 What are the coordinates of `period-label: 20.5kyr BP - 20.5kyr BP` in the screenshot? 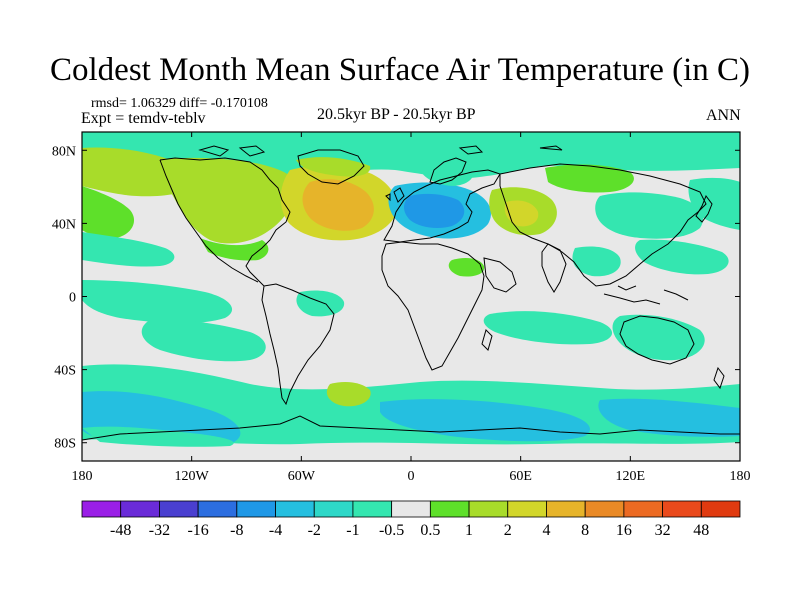 It's located at (396, 114).